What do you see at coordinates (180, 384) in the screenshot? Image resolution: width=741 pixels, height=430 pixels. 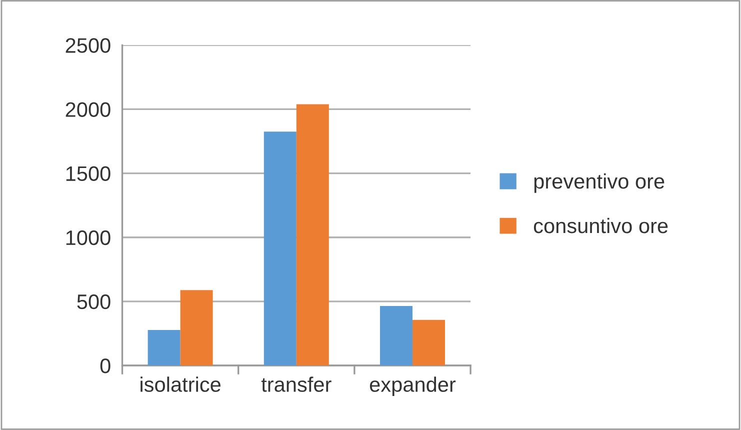 I see `x-tick-label: isolatrice` at bounding box center [180, 384].